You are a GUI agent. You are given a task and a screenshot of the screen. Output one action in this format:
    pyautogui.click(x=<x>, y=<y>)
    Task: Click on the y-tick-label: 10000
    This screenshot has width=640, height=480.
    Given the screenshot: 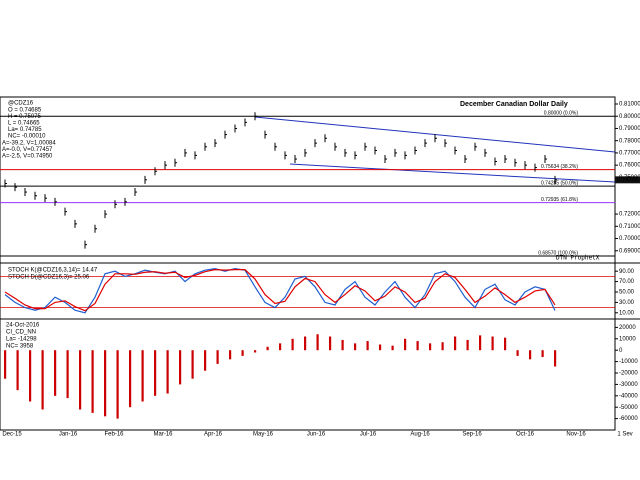 What is the action you would take?
    pyautogui.click(x=627, y=339)
    